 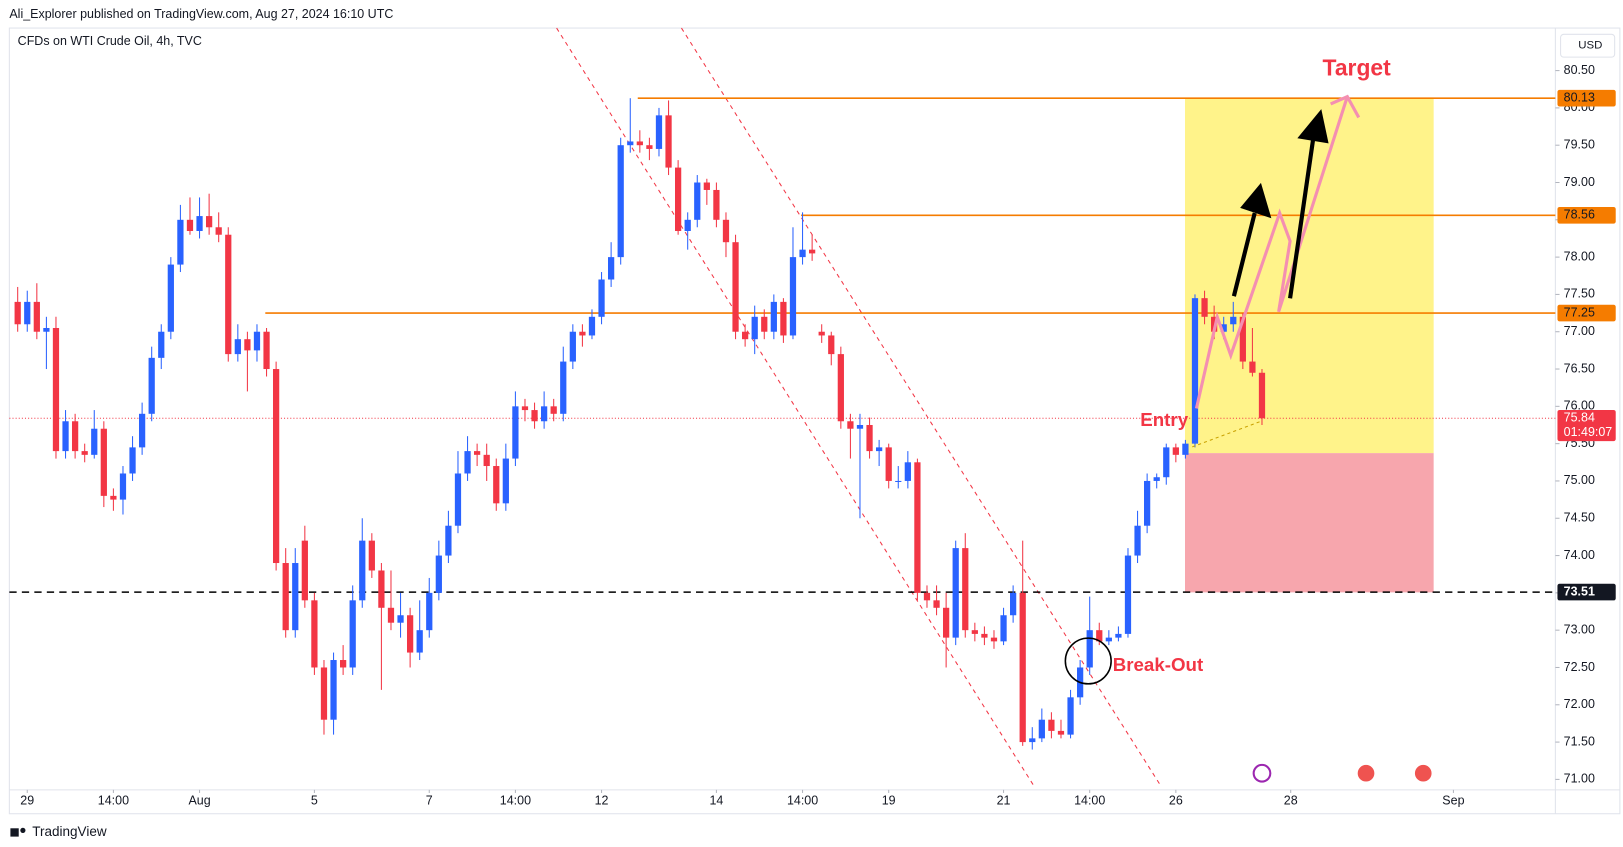 I want to click on y-tick-label: 80.50, so click(x=1579, y=70).